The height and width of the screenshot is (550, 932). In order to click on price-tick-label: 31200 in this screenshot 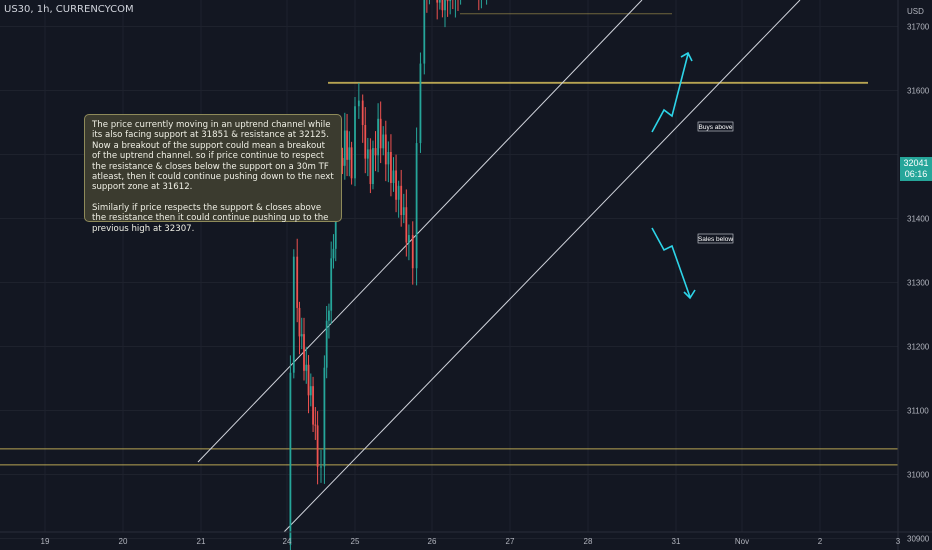, I will do `click(918, 347)`.